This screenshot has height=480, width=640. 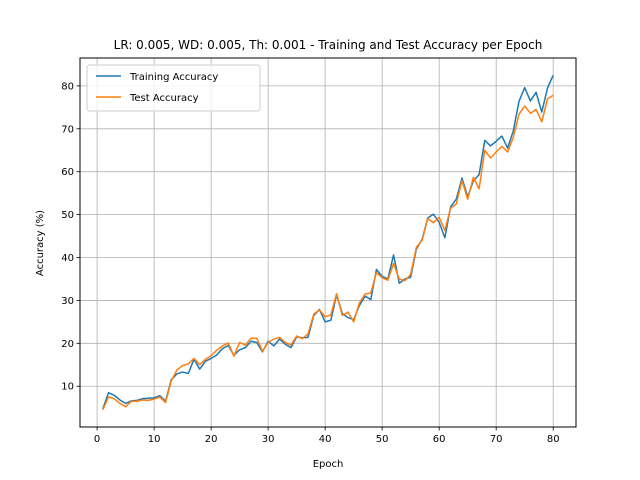 What do you see at coordinates (40, 243) in the screenshot?
I see `y-axis-label: Accuracy (%)` at bounding box center [40, 243].